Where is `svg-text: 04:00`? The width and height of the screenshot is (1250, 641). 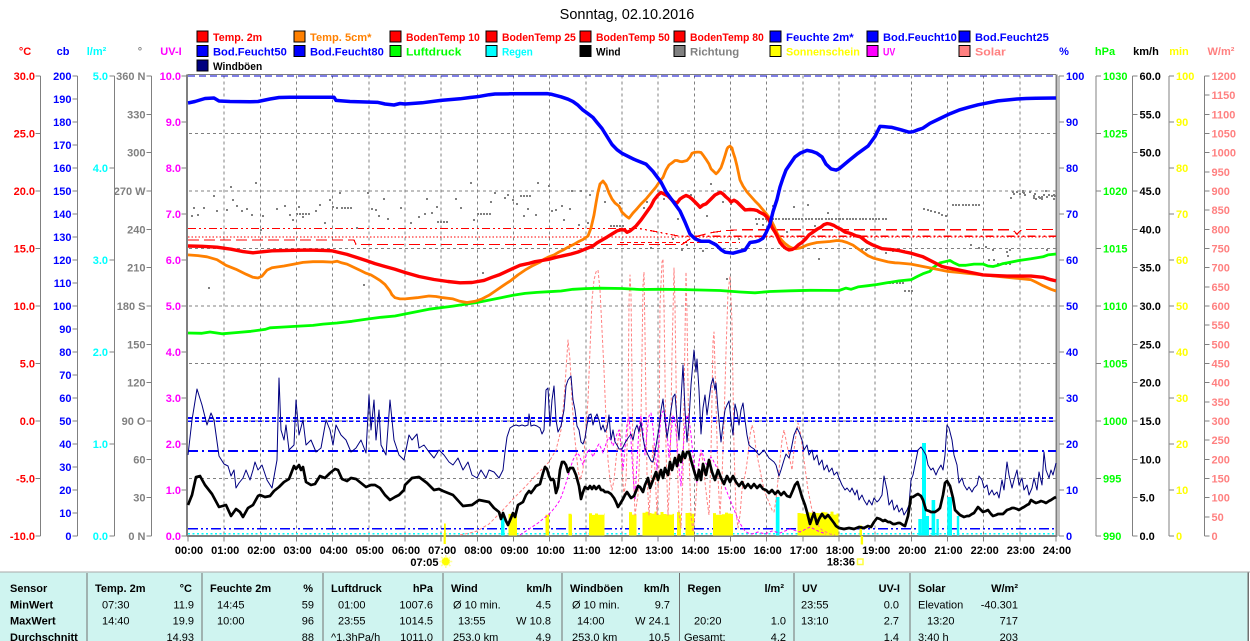 svg-text: 04:00 is located at coordinates (334, 551).